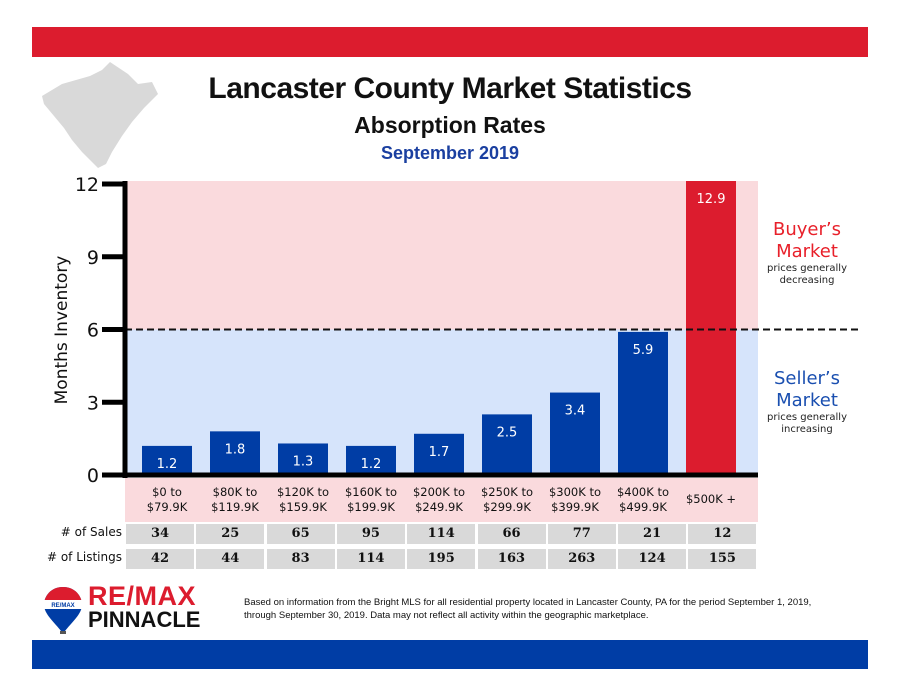 Image resolution: width=900 pixels, height=695 pixels. Describe the element at coordinates (300, 559) in the screenshot. I see `listings-cell-2: 83` at that location.